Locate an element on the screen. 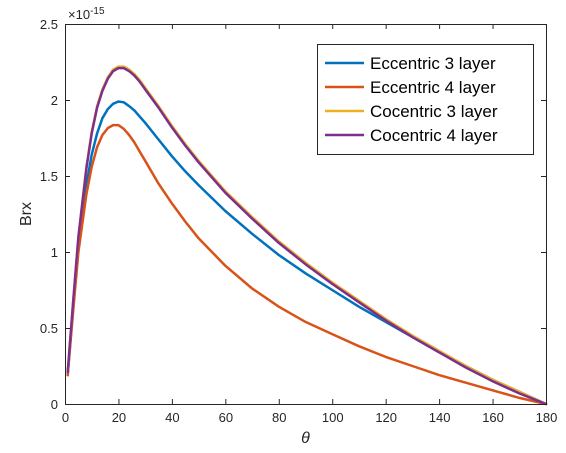 Image resolution: width=566 pixels, height=453 pixels. legend-label-4: Cocentric 4 layer is located at coordinates (434, 135).